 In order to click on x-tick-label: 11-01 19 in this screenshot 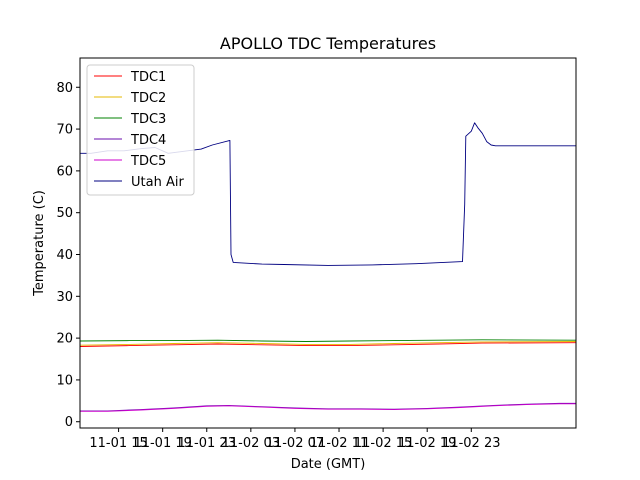, I will do `click(162, 443)`.